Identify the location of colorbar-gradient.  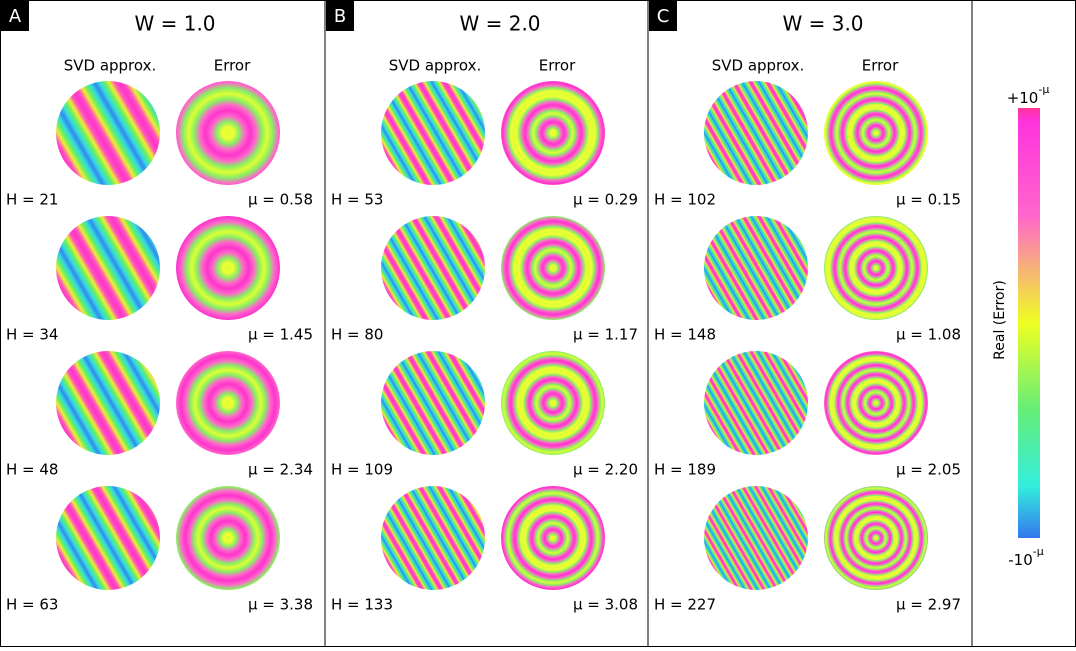
(1029, 323).